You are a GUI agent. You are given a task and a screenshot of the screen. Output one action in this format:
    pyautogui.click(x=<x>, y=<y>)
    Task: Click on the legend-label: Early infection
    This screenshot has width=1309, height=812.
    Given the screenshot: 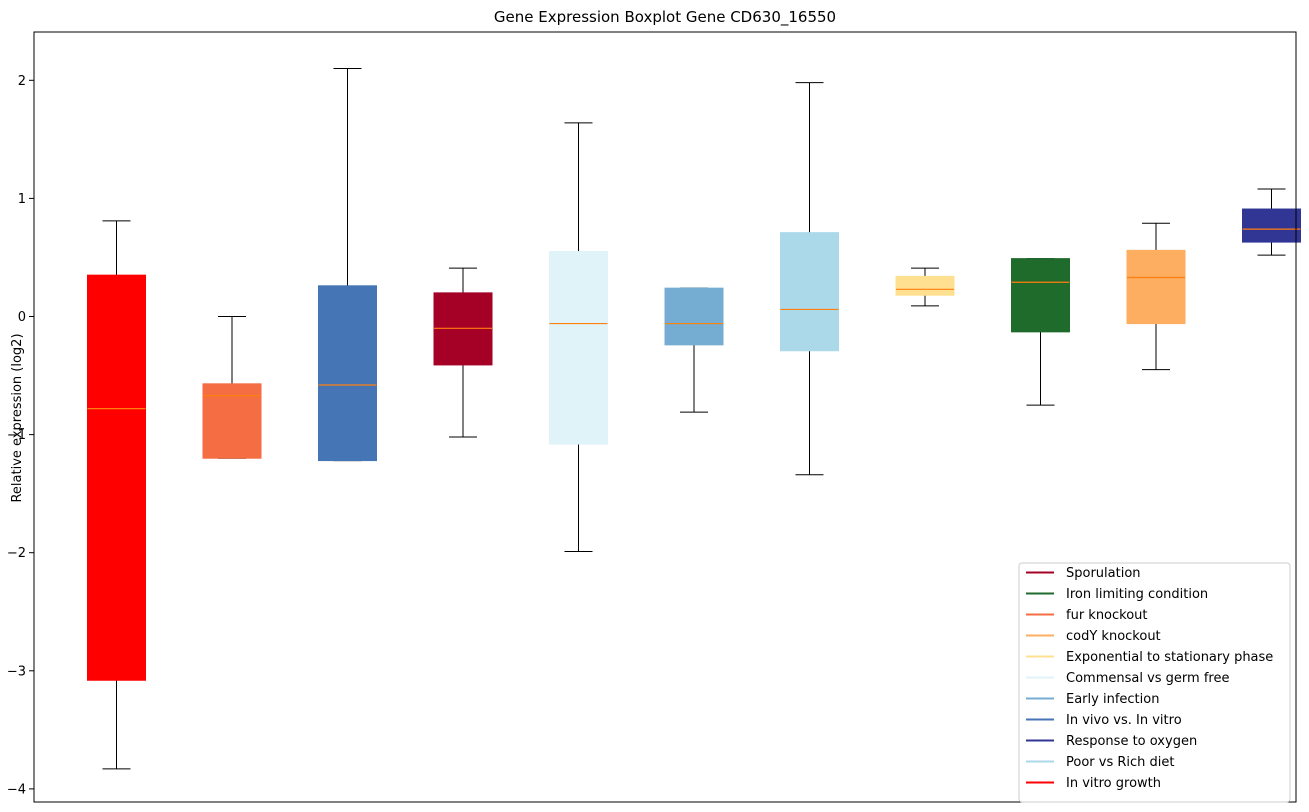 What is the action you would take?
    pyautogui.click(x=1112, y=699)
    